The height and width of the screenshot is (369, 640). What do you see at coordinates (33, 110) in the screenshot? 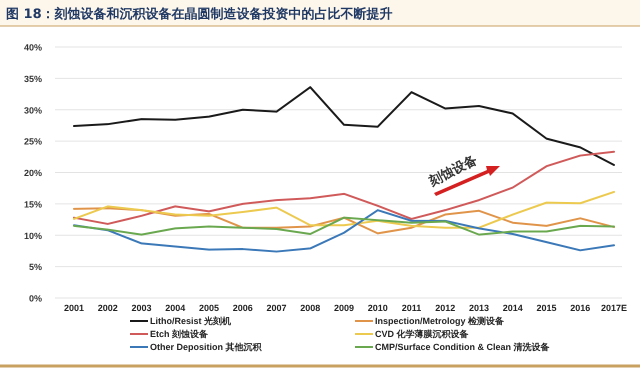
I see `y-tick-label: 30%` at bounding box center [33, 110].